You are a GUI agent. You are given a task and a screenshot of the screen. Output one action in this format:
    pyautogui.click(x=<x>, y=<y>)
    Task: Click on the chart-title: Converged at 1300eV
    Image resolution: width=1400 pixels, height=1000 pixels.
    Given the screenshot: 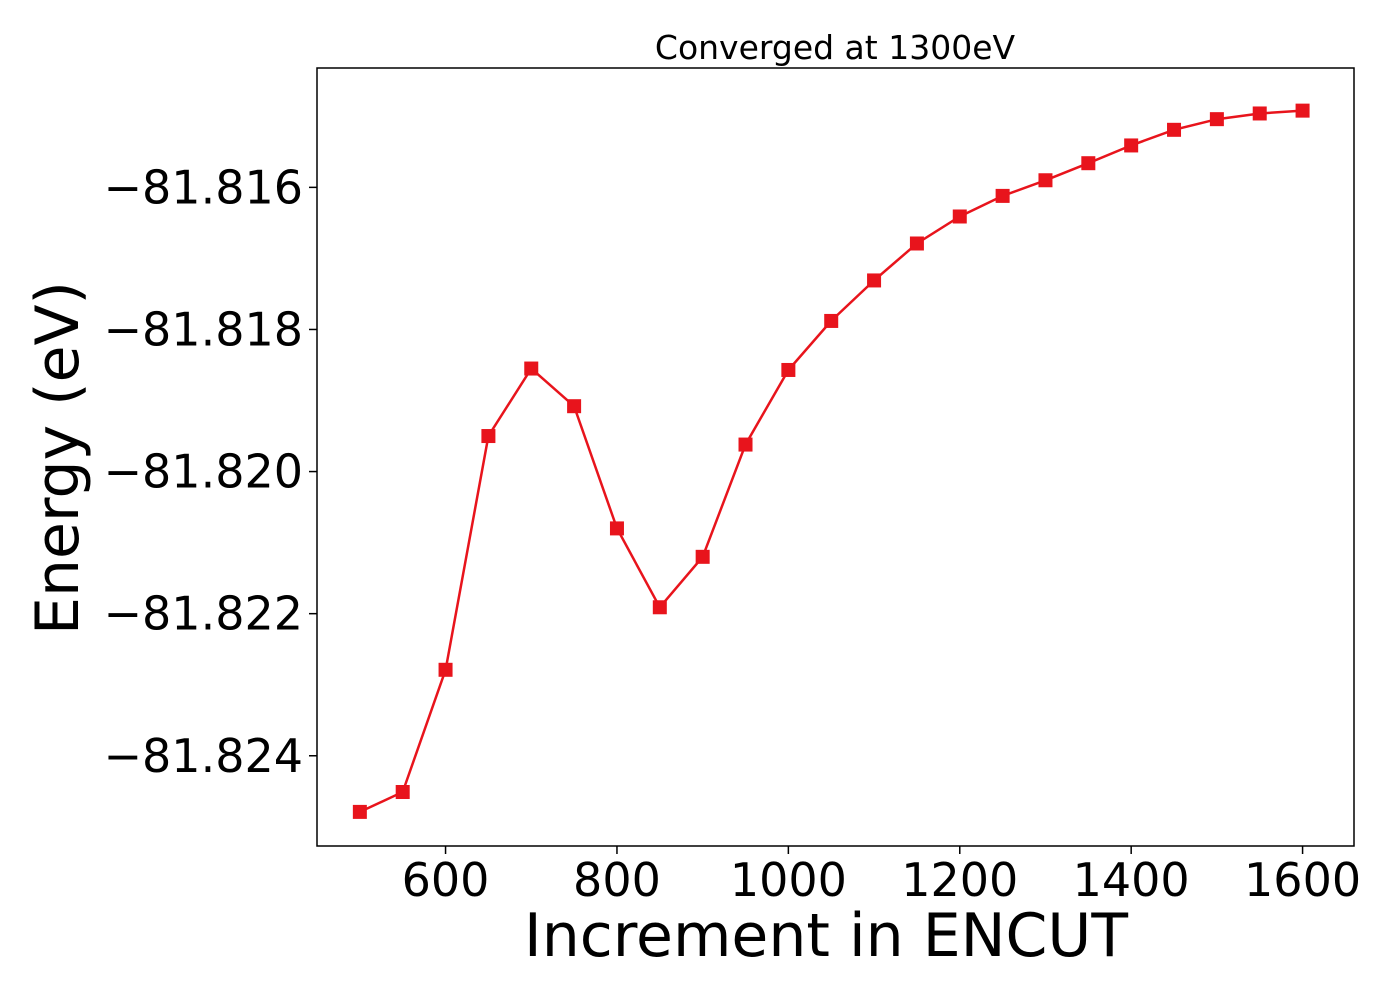 What is the action you would take?
    pyautogui.click(x=835, y=47)
    